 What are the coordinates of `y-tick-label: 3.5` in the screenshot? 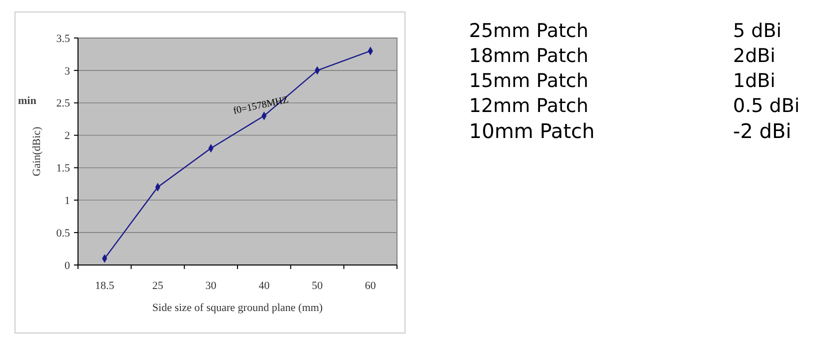 It's located at (63, 38).